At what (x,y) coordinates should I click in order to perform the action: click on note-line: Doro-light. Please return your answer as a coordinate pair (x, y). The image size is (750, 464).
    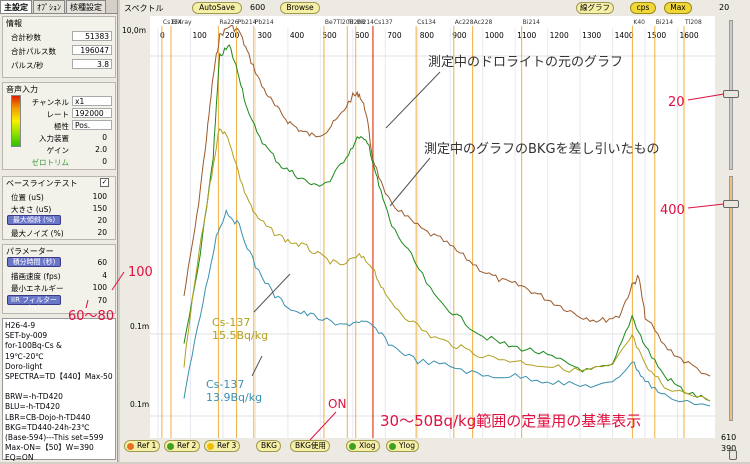
    Looking at the image, I should click on (24, 366).